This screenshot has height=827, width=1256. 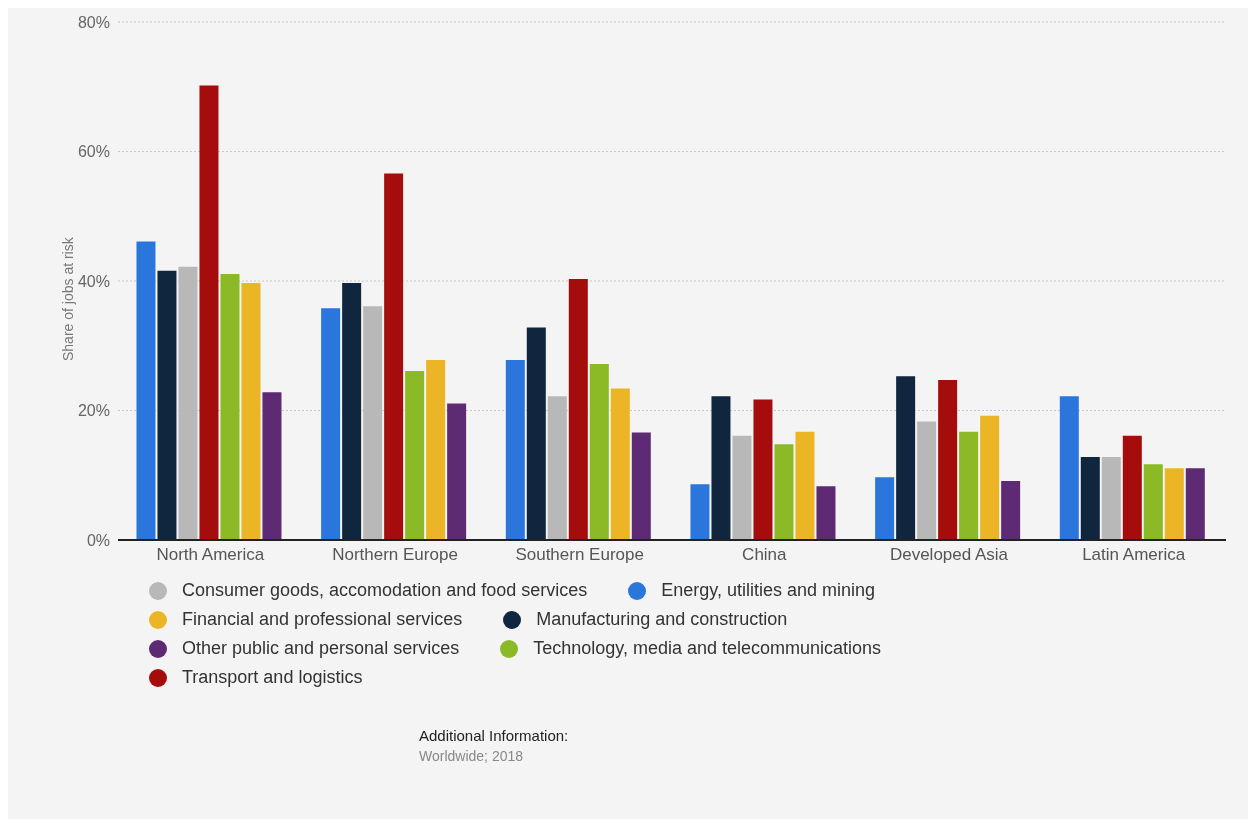 What do you see at coordinates (768, 590) in the screenshot?
I see `legend-label: Energy, utilities and mining` at bounding box center [768, 590].